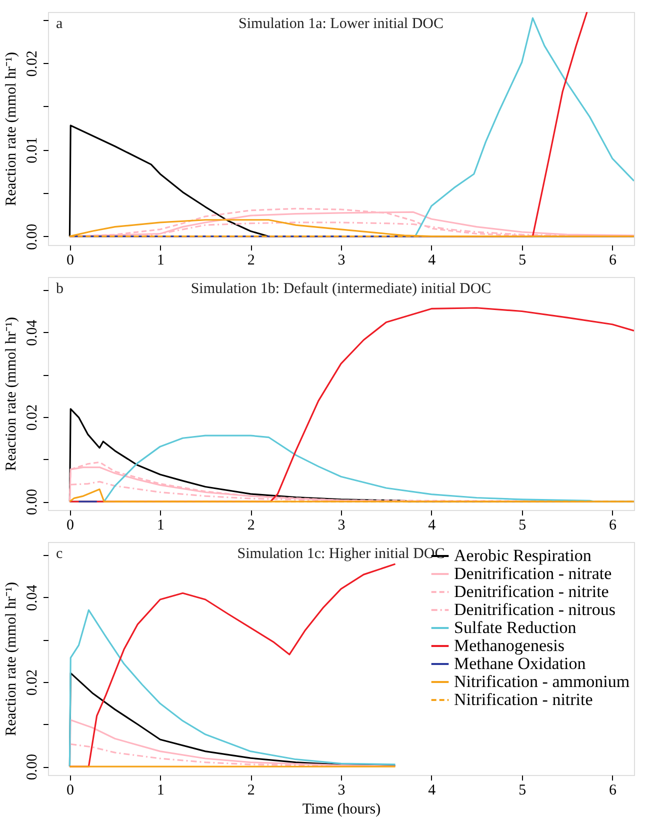  I want to click on legend-label: Methanogenesis, so click(509, 645).